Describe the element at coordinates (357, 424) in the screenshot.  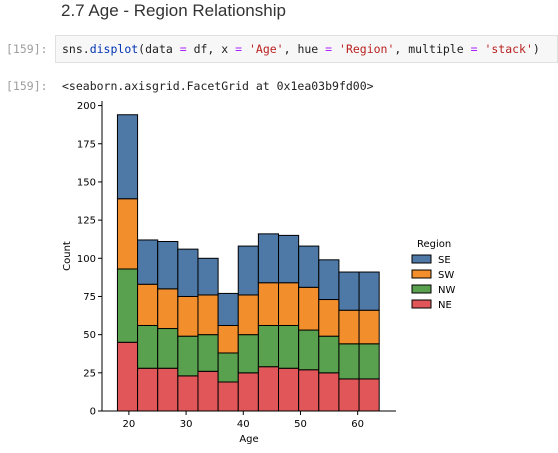
I see `x-tick-label: 60` at that location.